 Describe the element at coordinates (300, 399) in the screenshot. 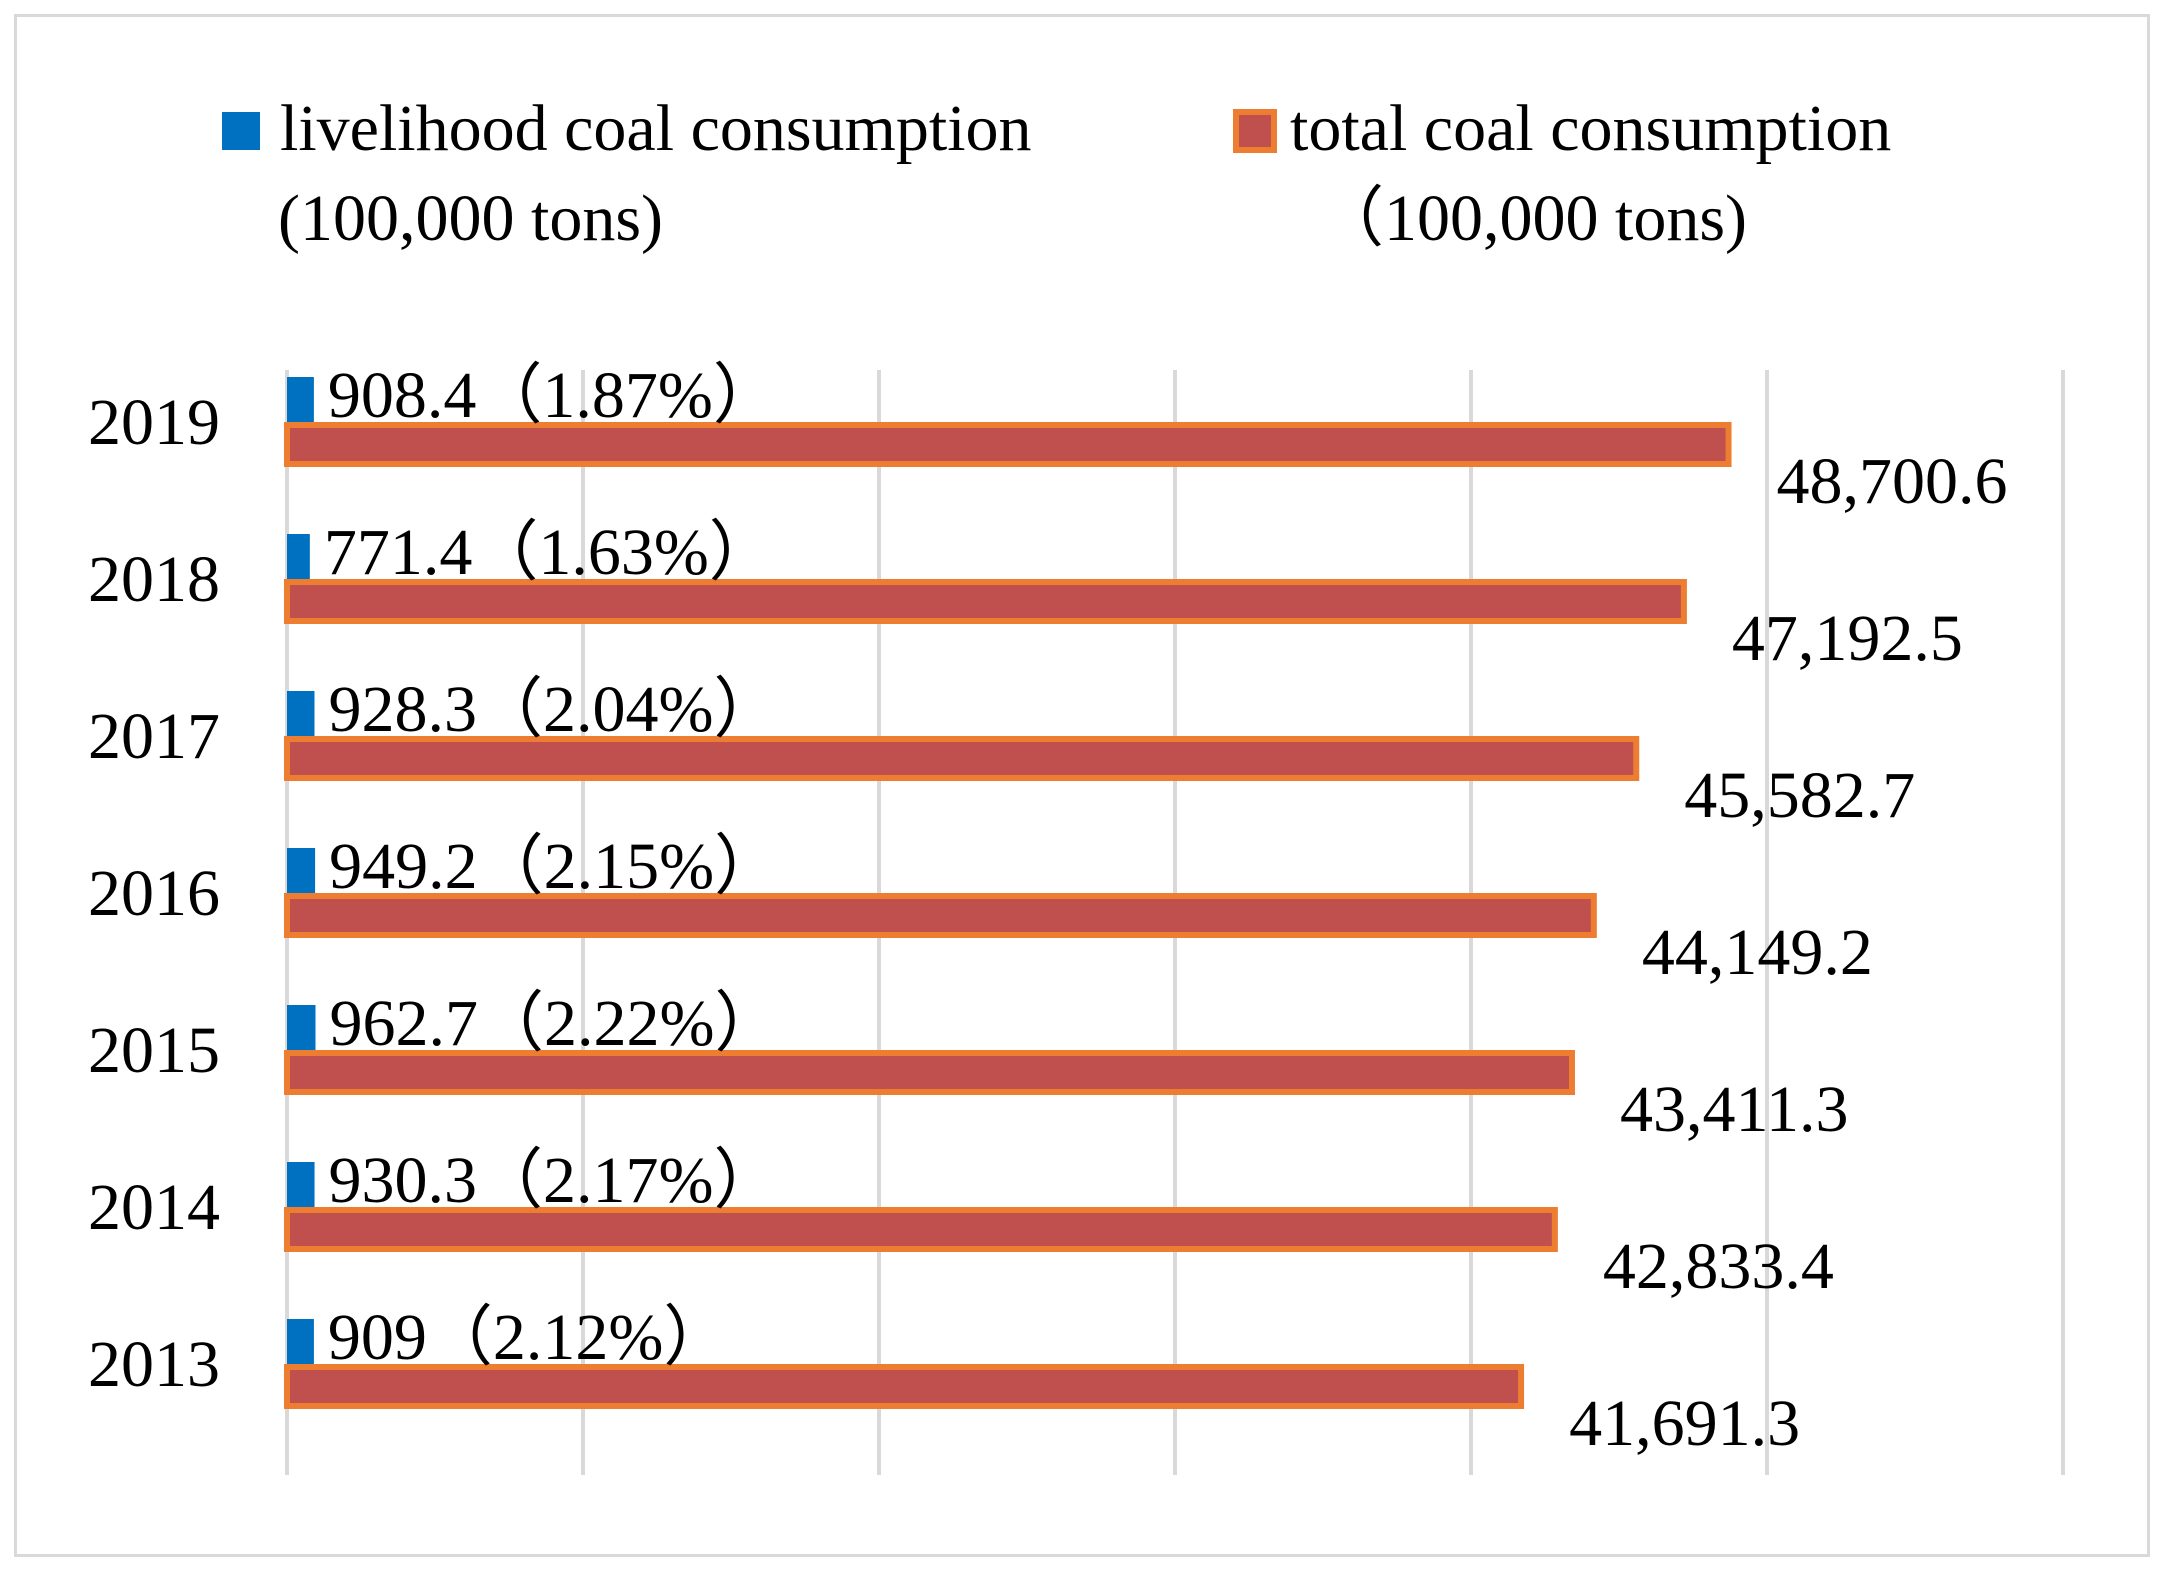

I see `bar-livelihood-2019` at that location.